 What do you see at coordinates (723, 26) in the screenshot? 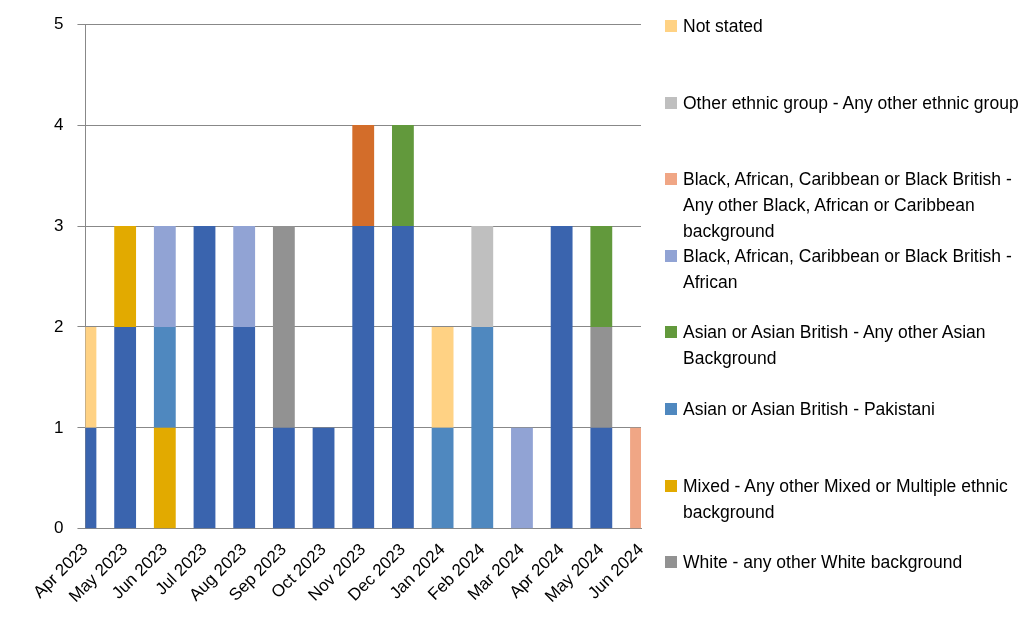
I see `legend-label: Not stated` at bounding box center [723, 26].